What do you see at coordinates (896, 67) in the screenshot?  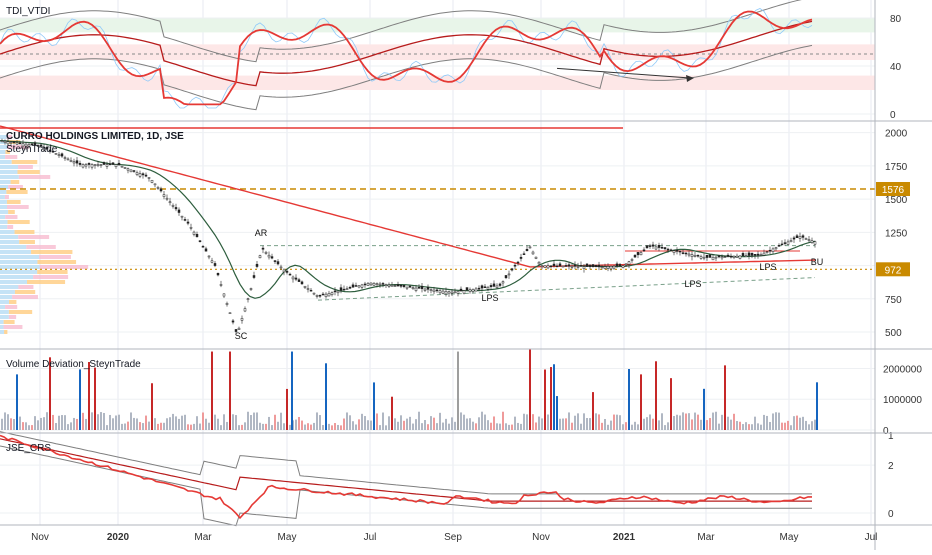 I see `tdi-tick-label: 40` at bounding box center [896, 67].